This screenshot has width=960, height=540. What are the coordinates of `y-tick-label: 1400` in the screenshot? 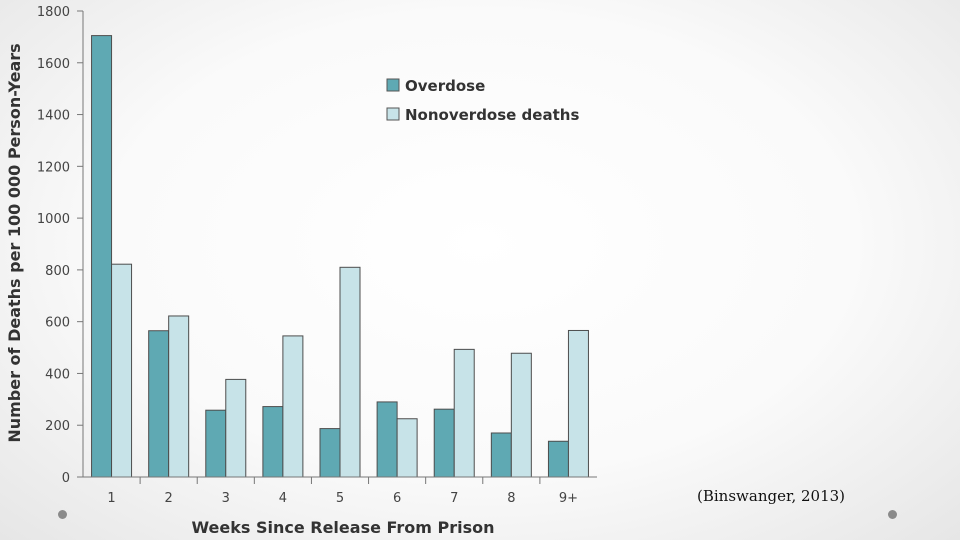 It's located at (53, 116).